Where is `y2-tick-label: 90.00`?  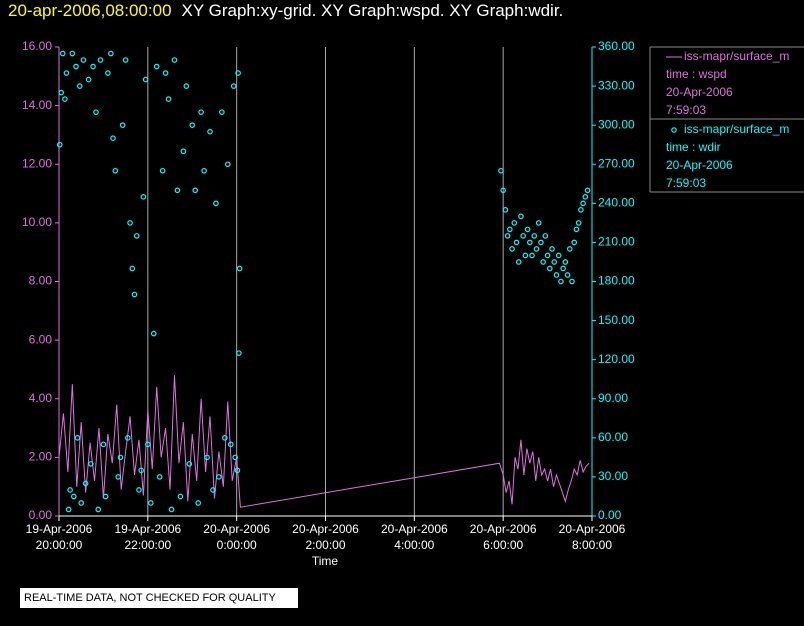
y2-tick-label: 90.00 is located at coordinates (613, 398).